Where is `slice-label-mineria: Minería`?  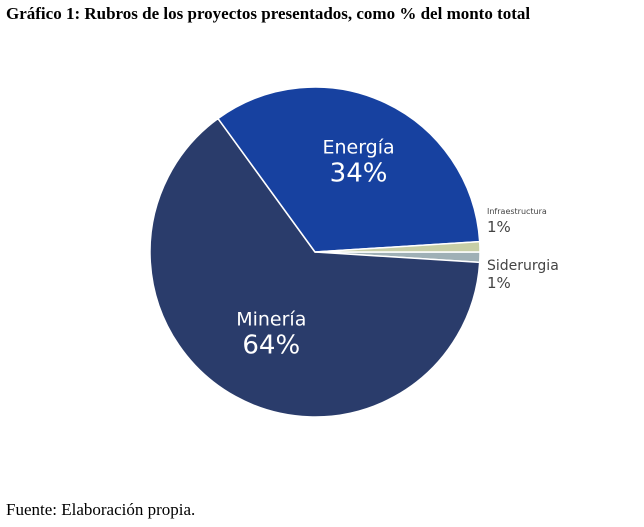
slice-label-mineria: Minería is located at coordinates (271, 320).